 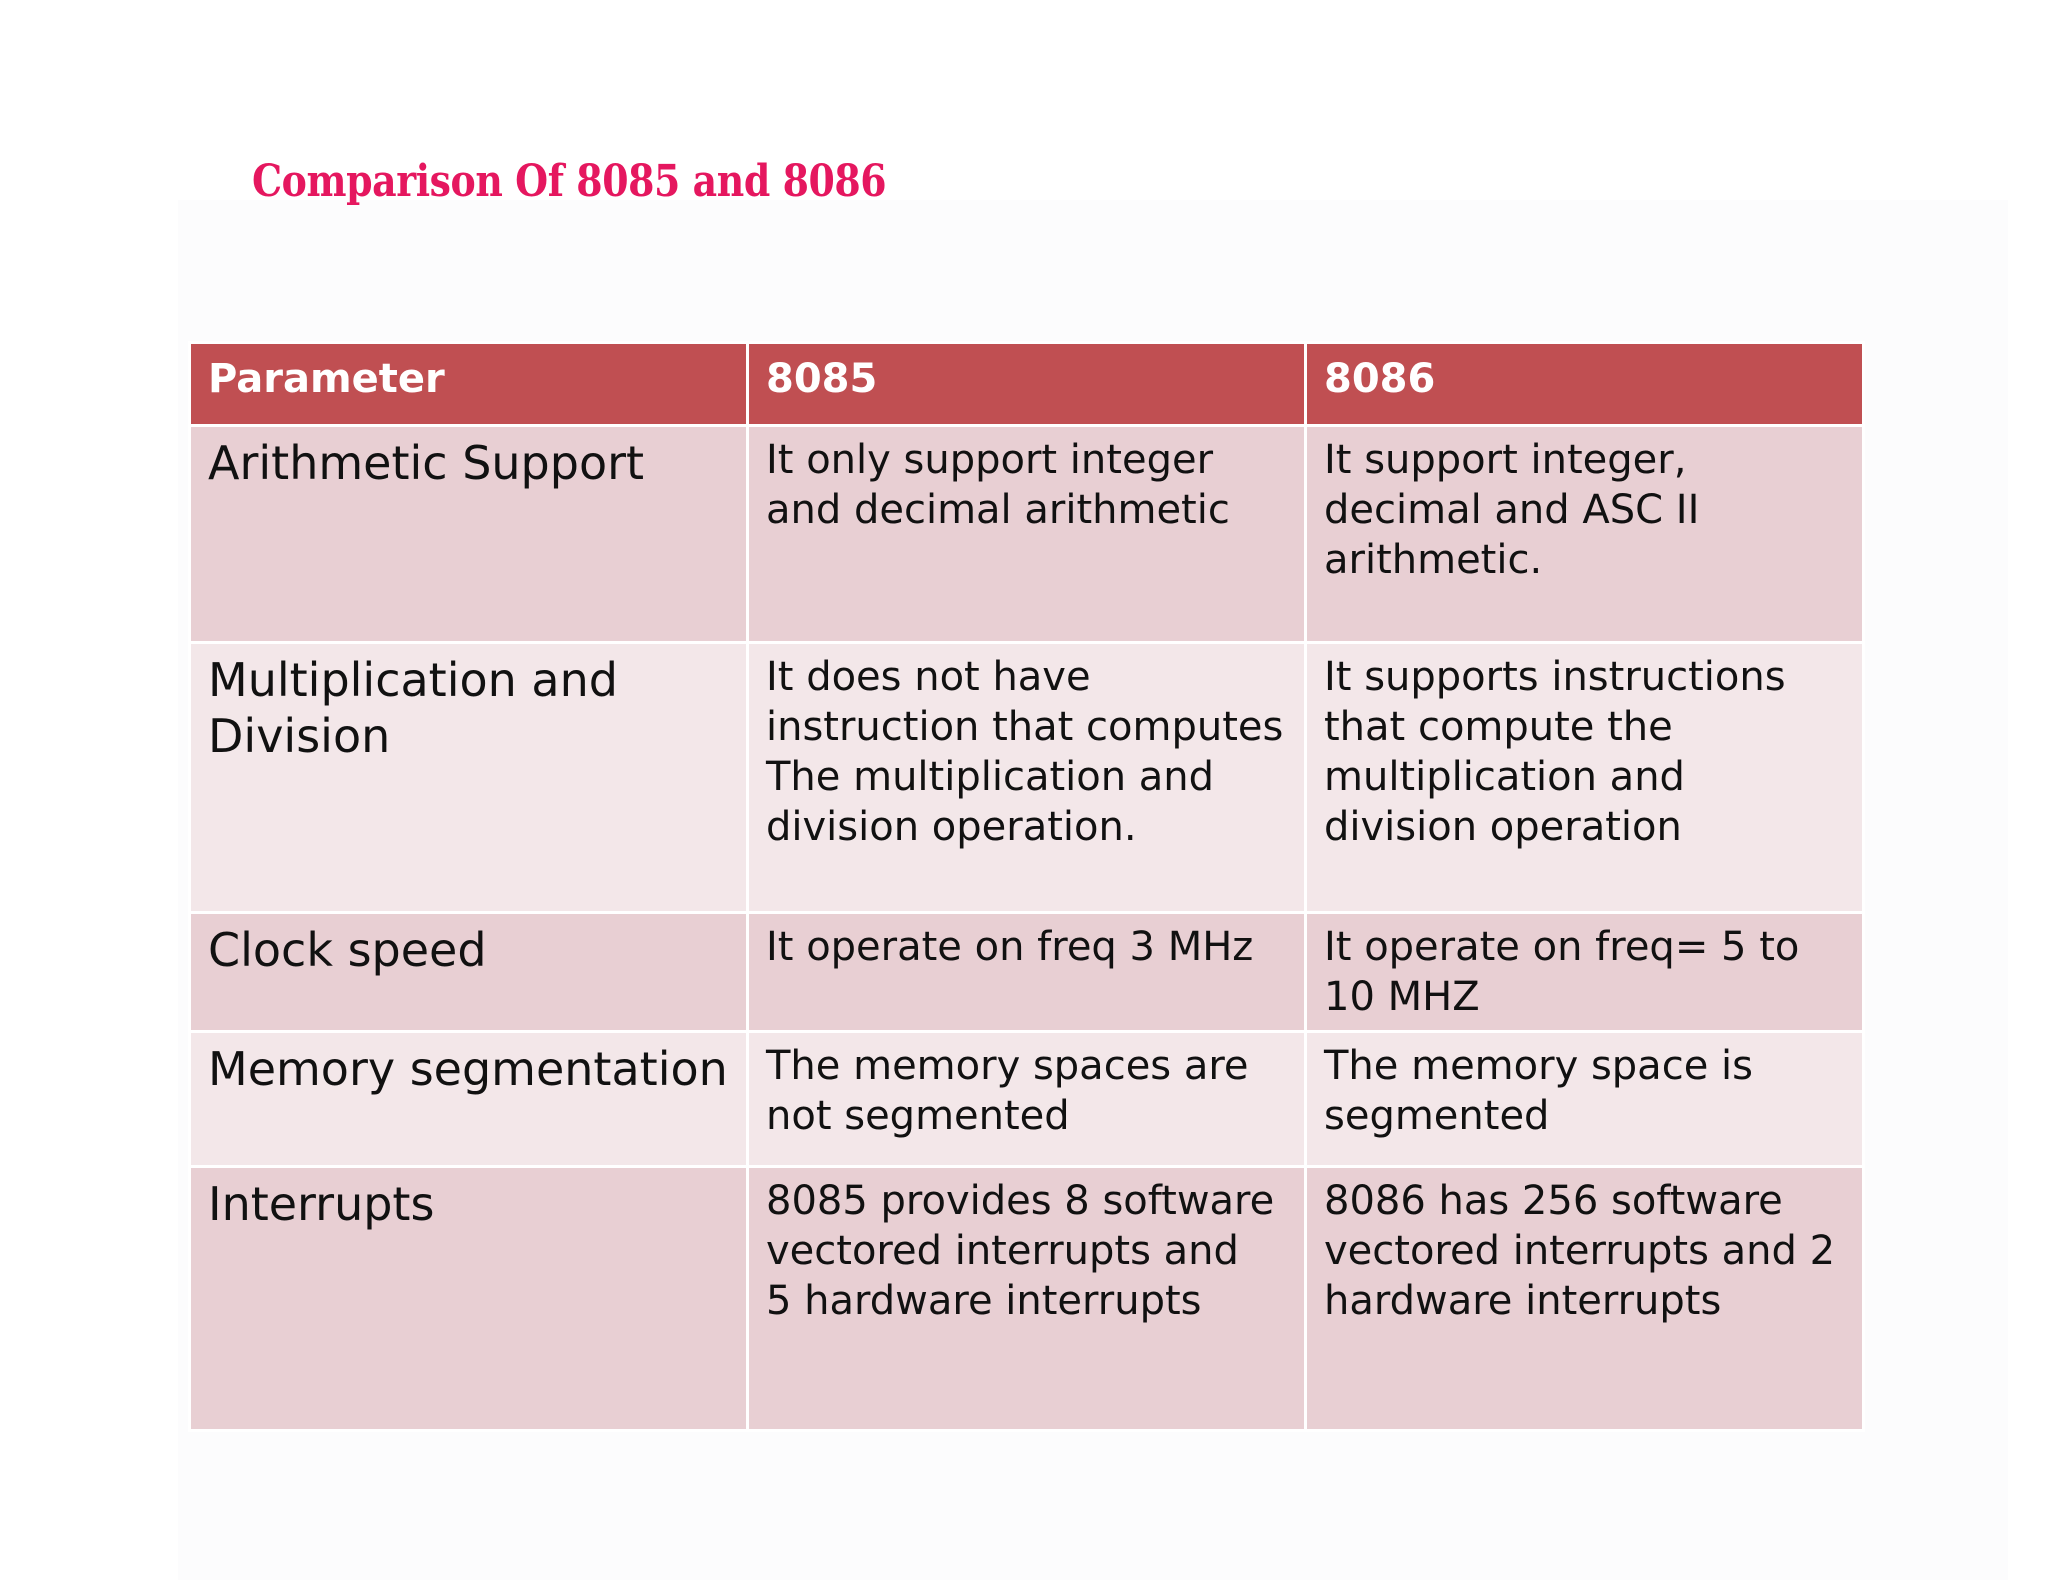 What do you see at coordinates (1584, 1099) in the screenshot?
I see `row-8086-value: The memory space is segmented` at bounding box center [1584, 1099].